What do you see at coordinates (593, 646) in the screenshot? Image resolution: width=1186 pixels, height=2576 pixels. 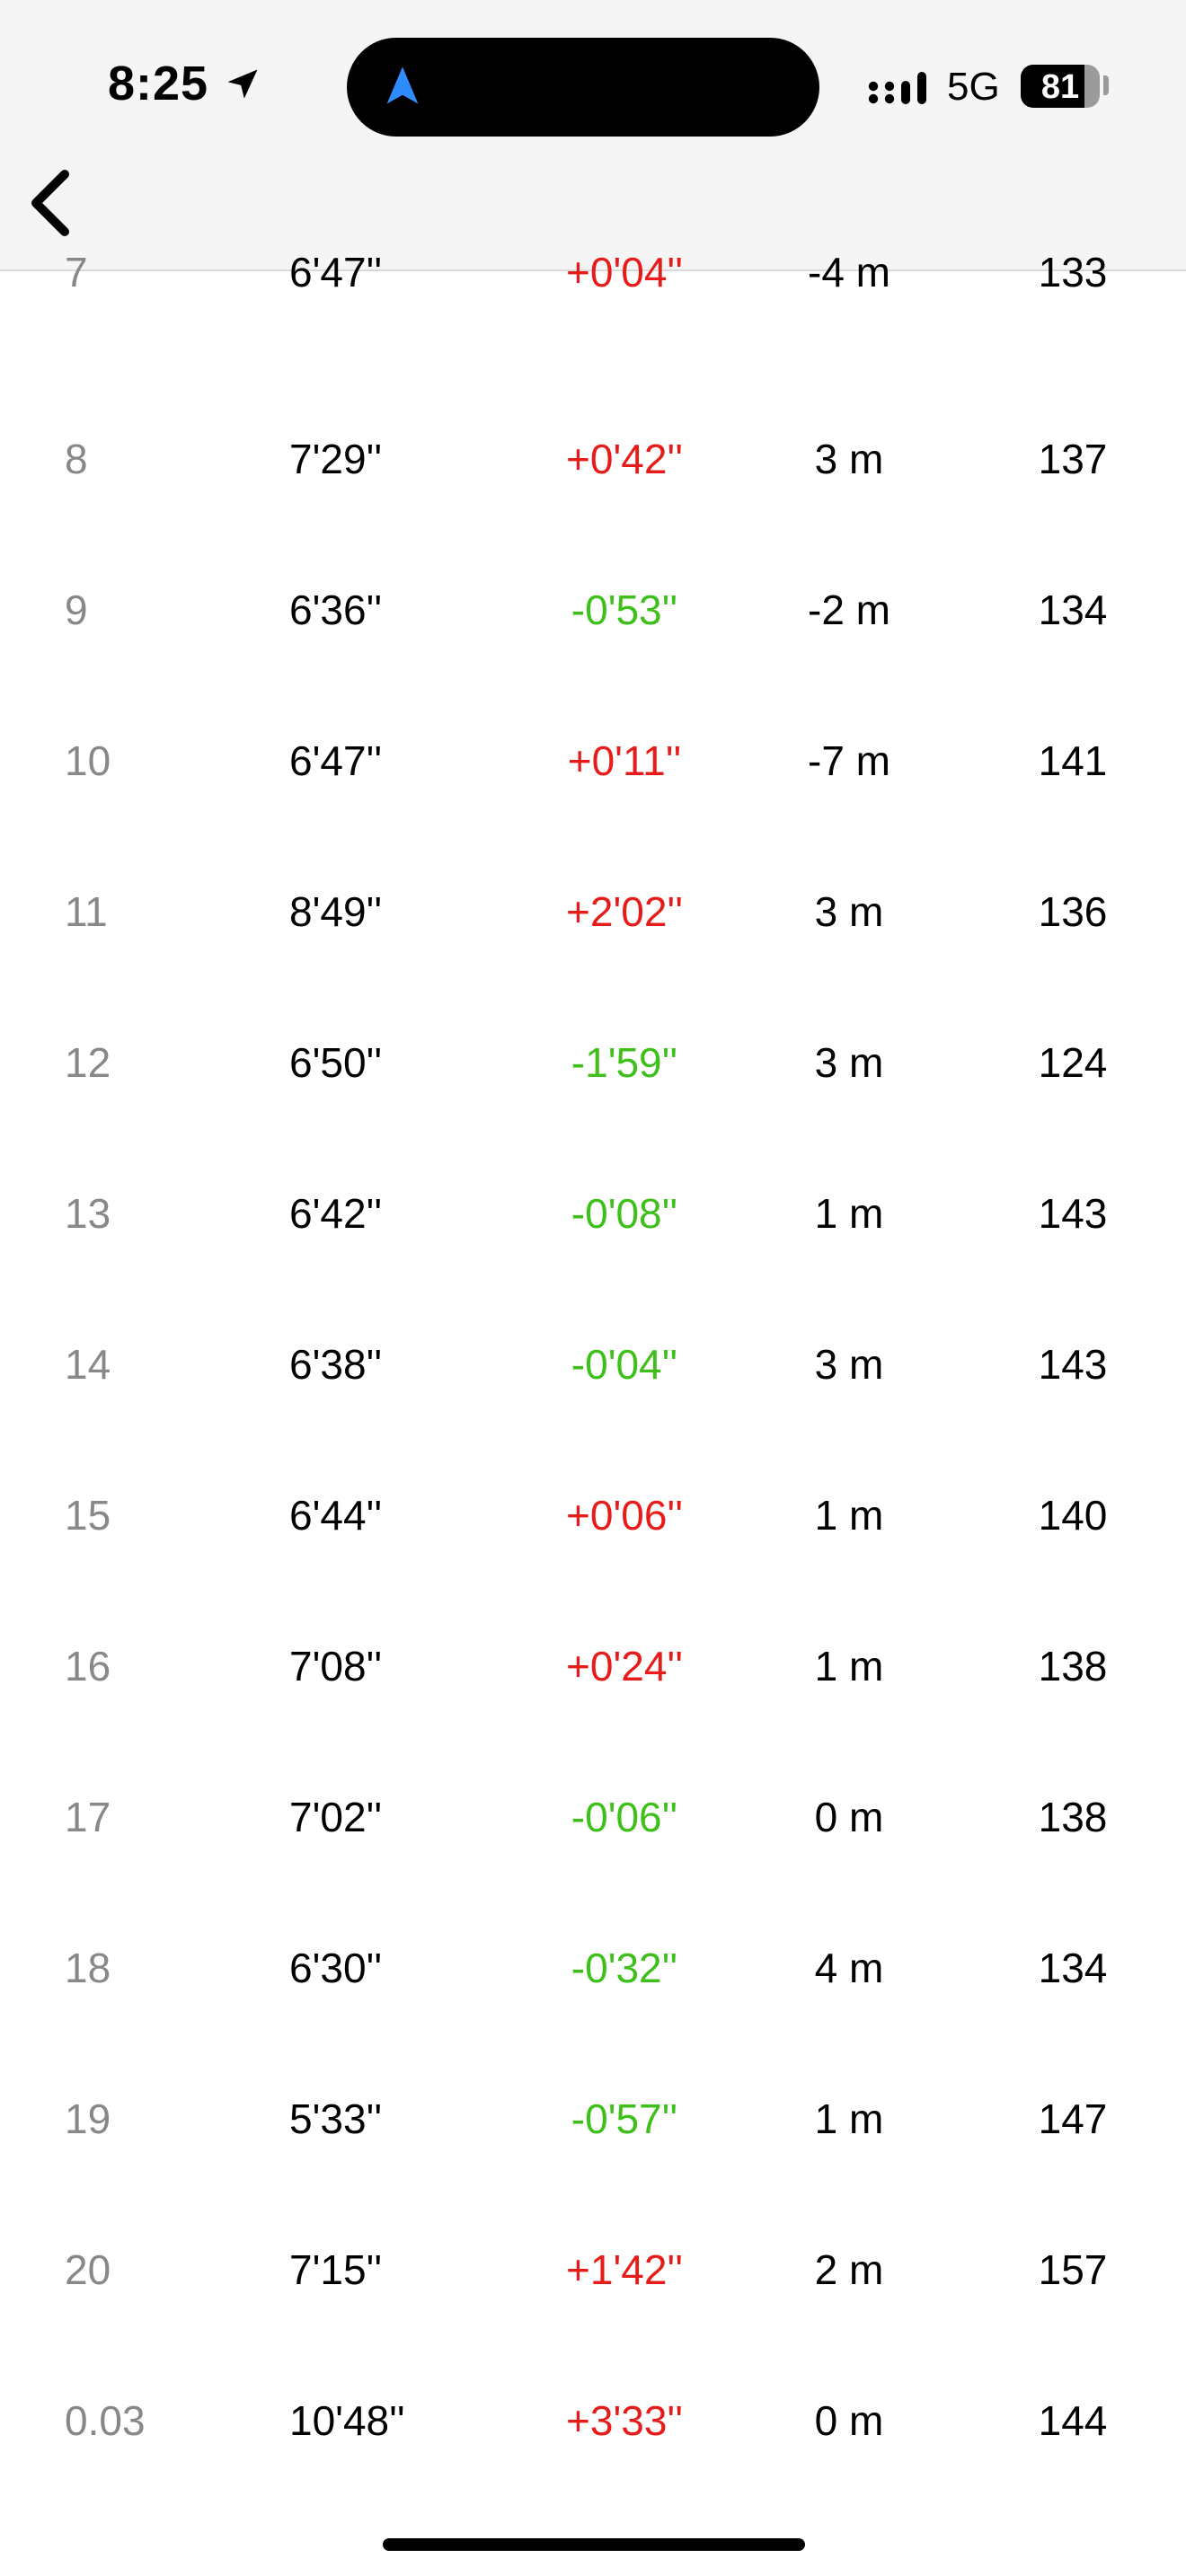 I see `table-row: 9 6'36'' -0'53'' -2 m 134` at bounding box center [593, 646].